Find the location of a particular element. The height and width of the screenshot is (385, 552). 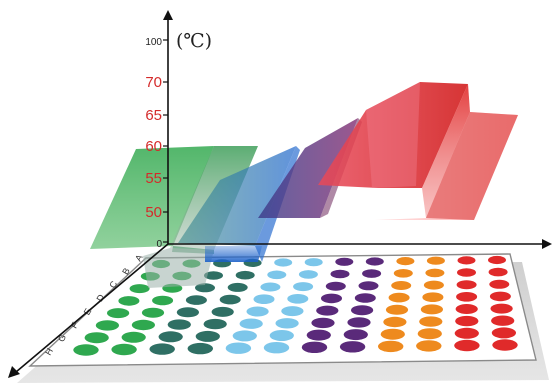

red-ribbon-top is located at coordinates (393, 135).